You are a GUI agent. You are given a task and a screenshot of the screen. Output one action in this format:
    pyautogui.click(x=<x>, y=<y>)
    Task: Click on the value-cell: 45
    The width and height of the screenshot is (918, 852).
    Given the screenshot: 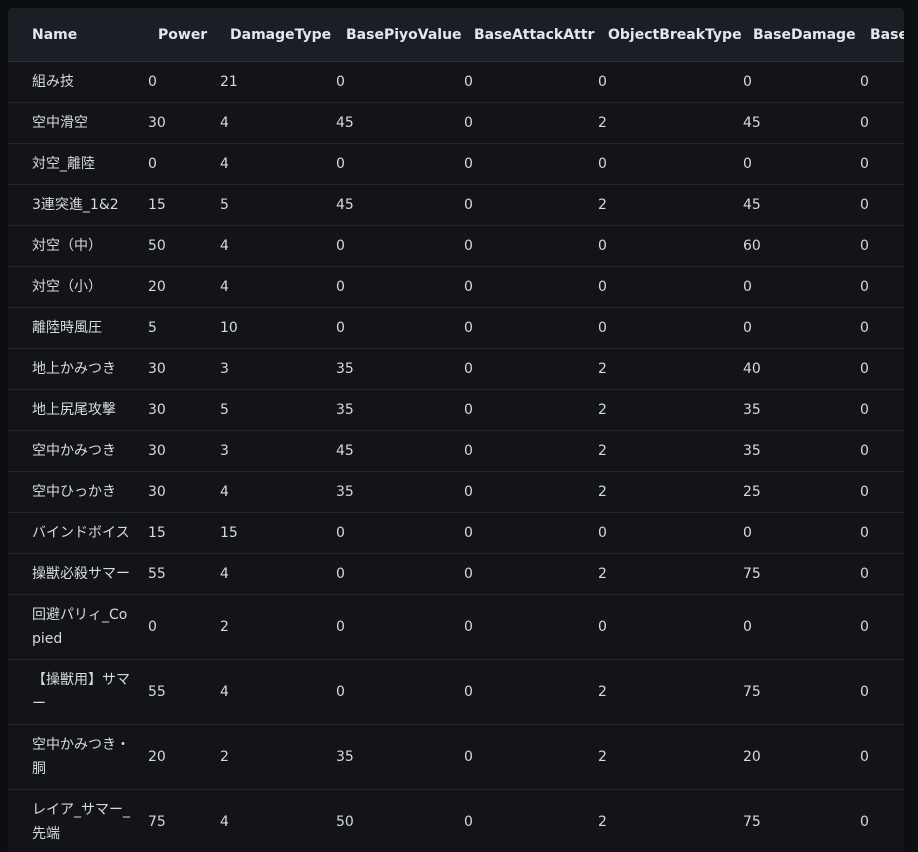 What is the action you would take?
    pyautogui.click(x=392, y=205)
    